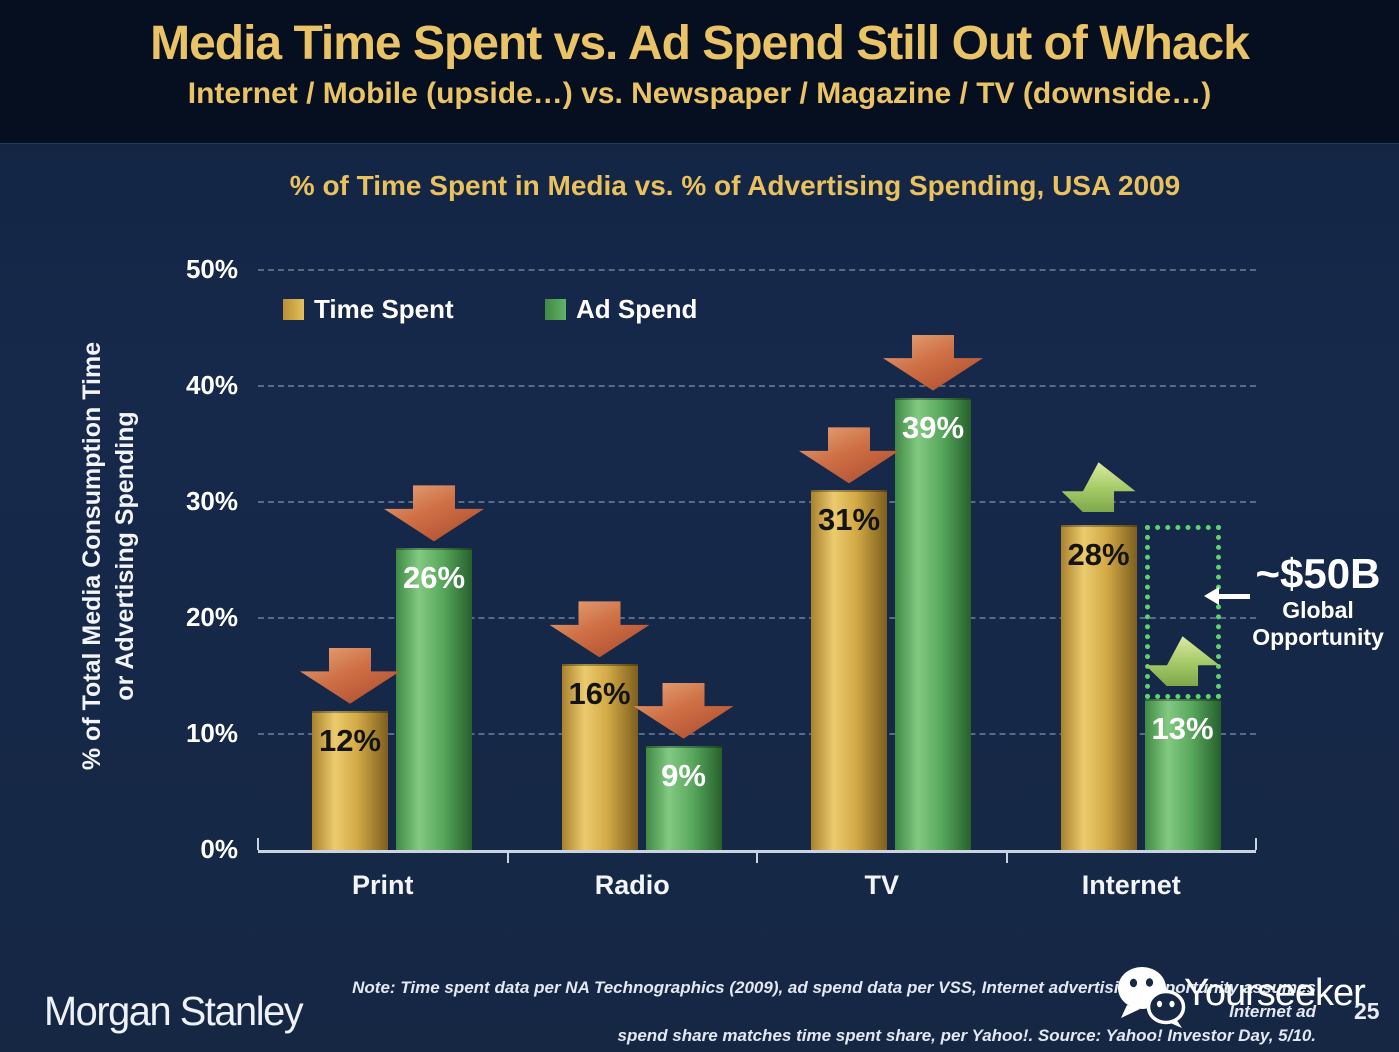 The height and width of the screenshot is (1052, 1399). I want to click on legend-label-time-spent: Time Spent, so click(384, 309).